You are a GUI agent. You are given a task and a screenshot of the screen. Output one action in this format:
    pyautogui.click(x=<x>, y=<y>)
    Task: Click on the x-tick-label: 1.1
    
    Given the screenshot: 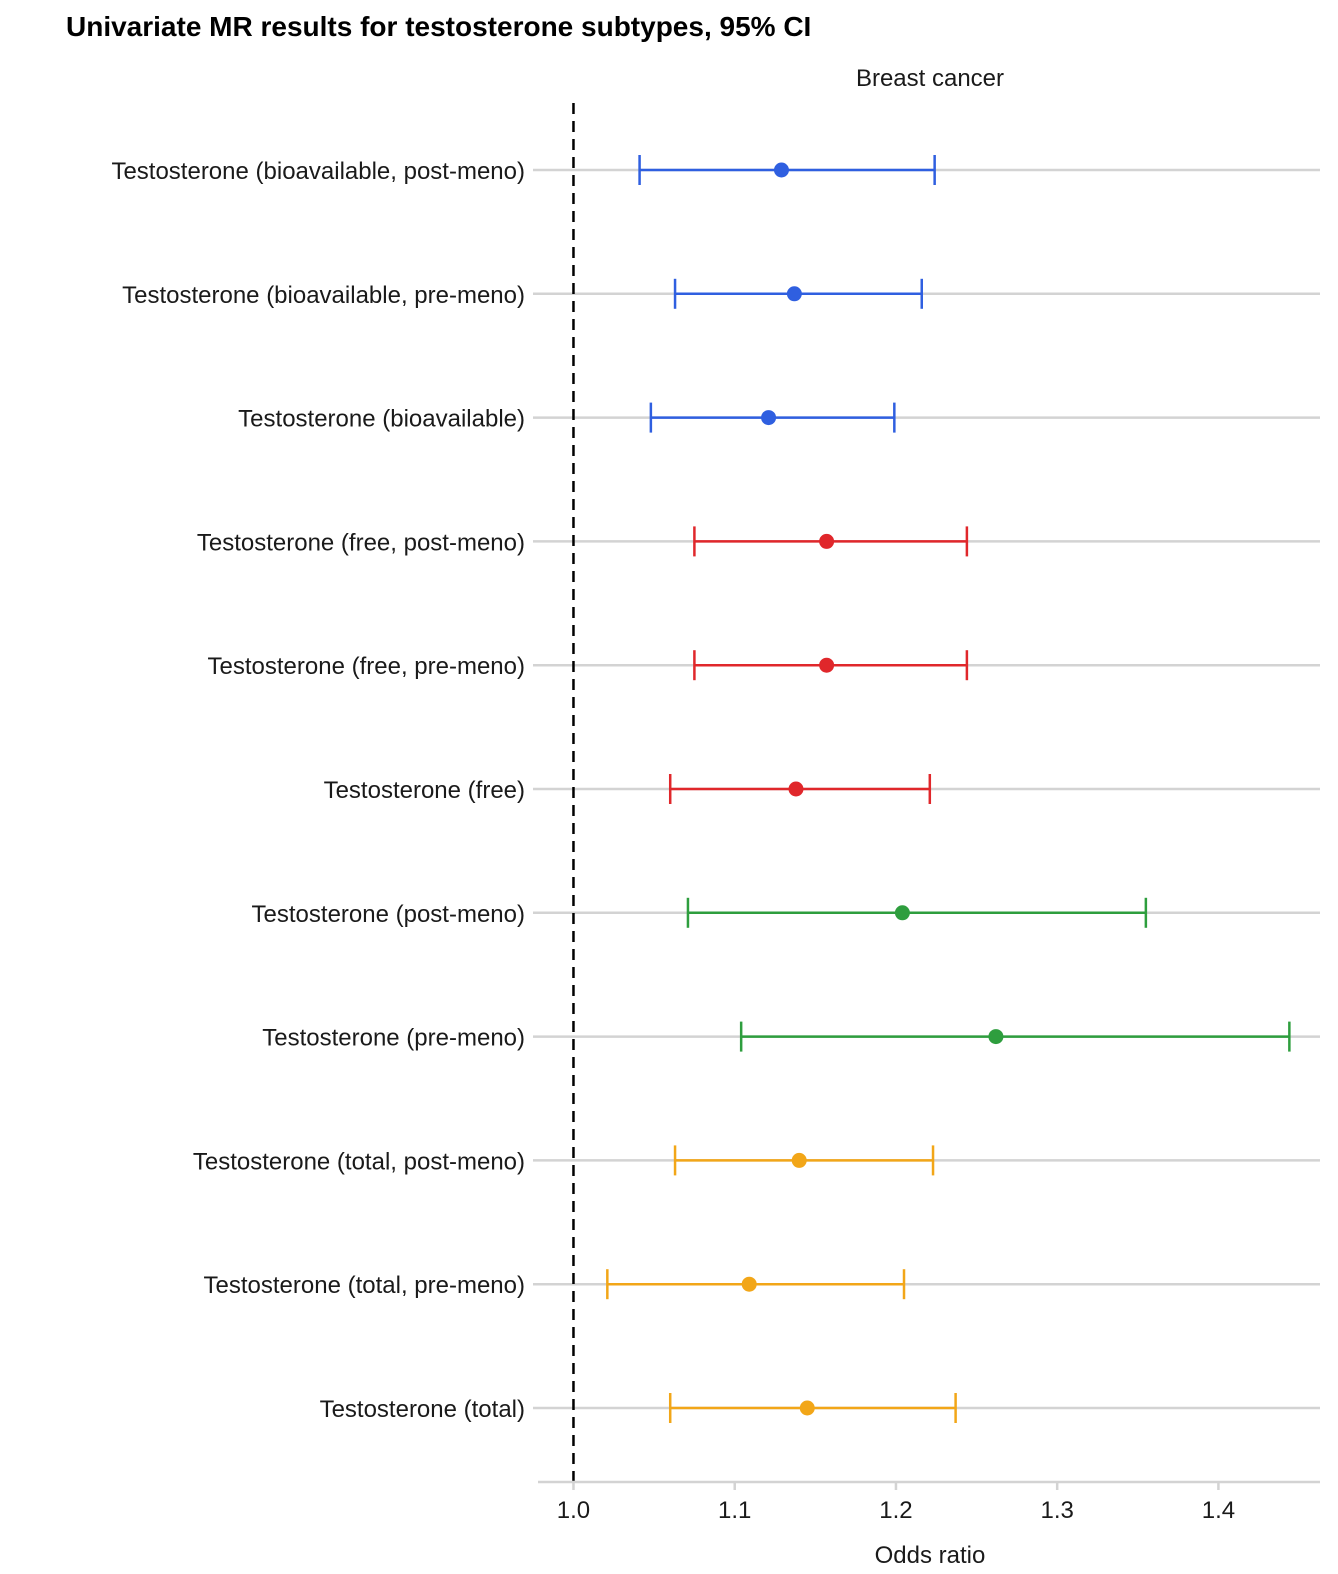 What is the action you would take?
    pyautogui.click(x=734, y=1510)
    